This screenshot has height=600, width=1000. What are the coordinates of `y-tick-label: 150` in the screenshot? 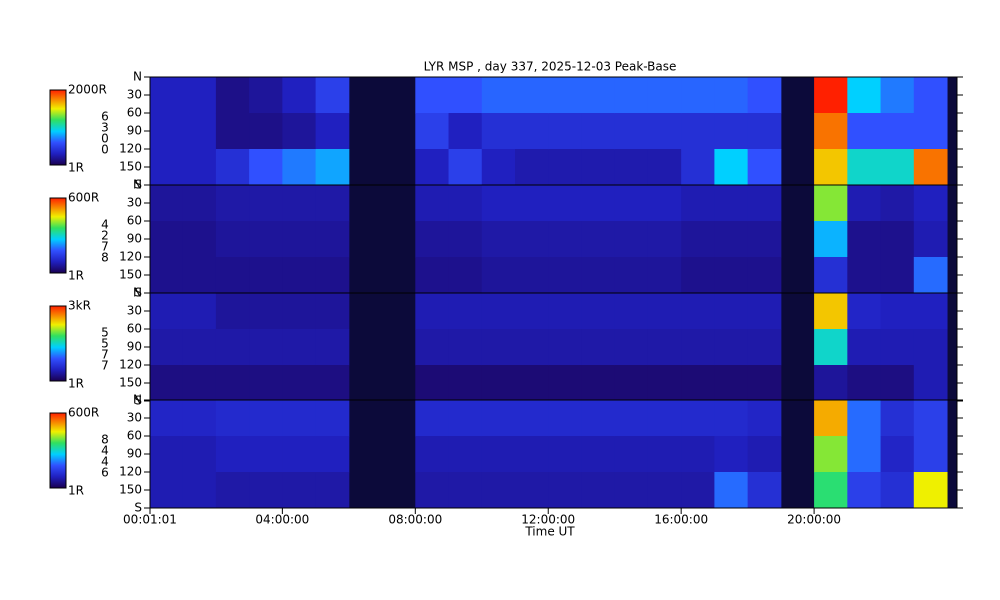 It's located at (130, 275).